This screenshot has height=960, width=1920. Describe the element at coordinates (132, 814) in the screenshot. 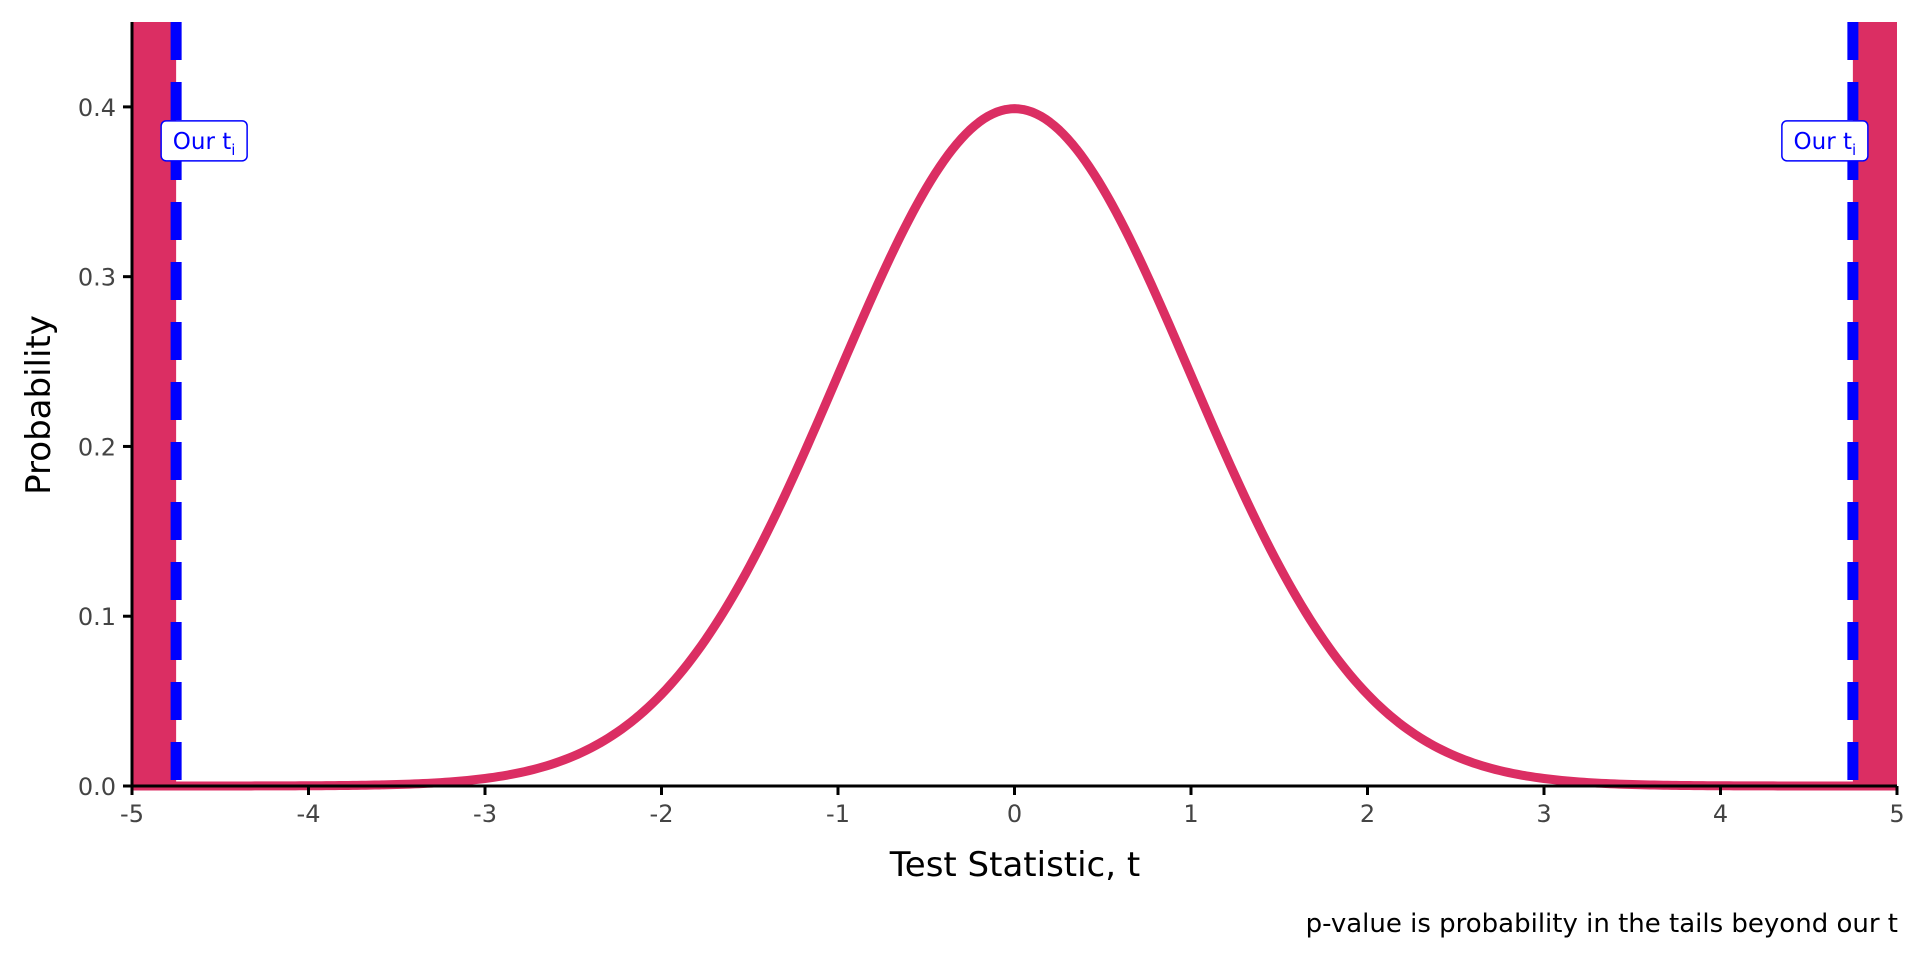

I see `x-tick-label: -5` at that location.